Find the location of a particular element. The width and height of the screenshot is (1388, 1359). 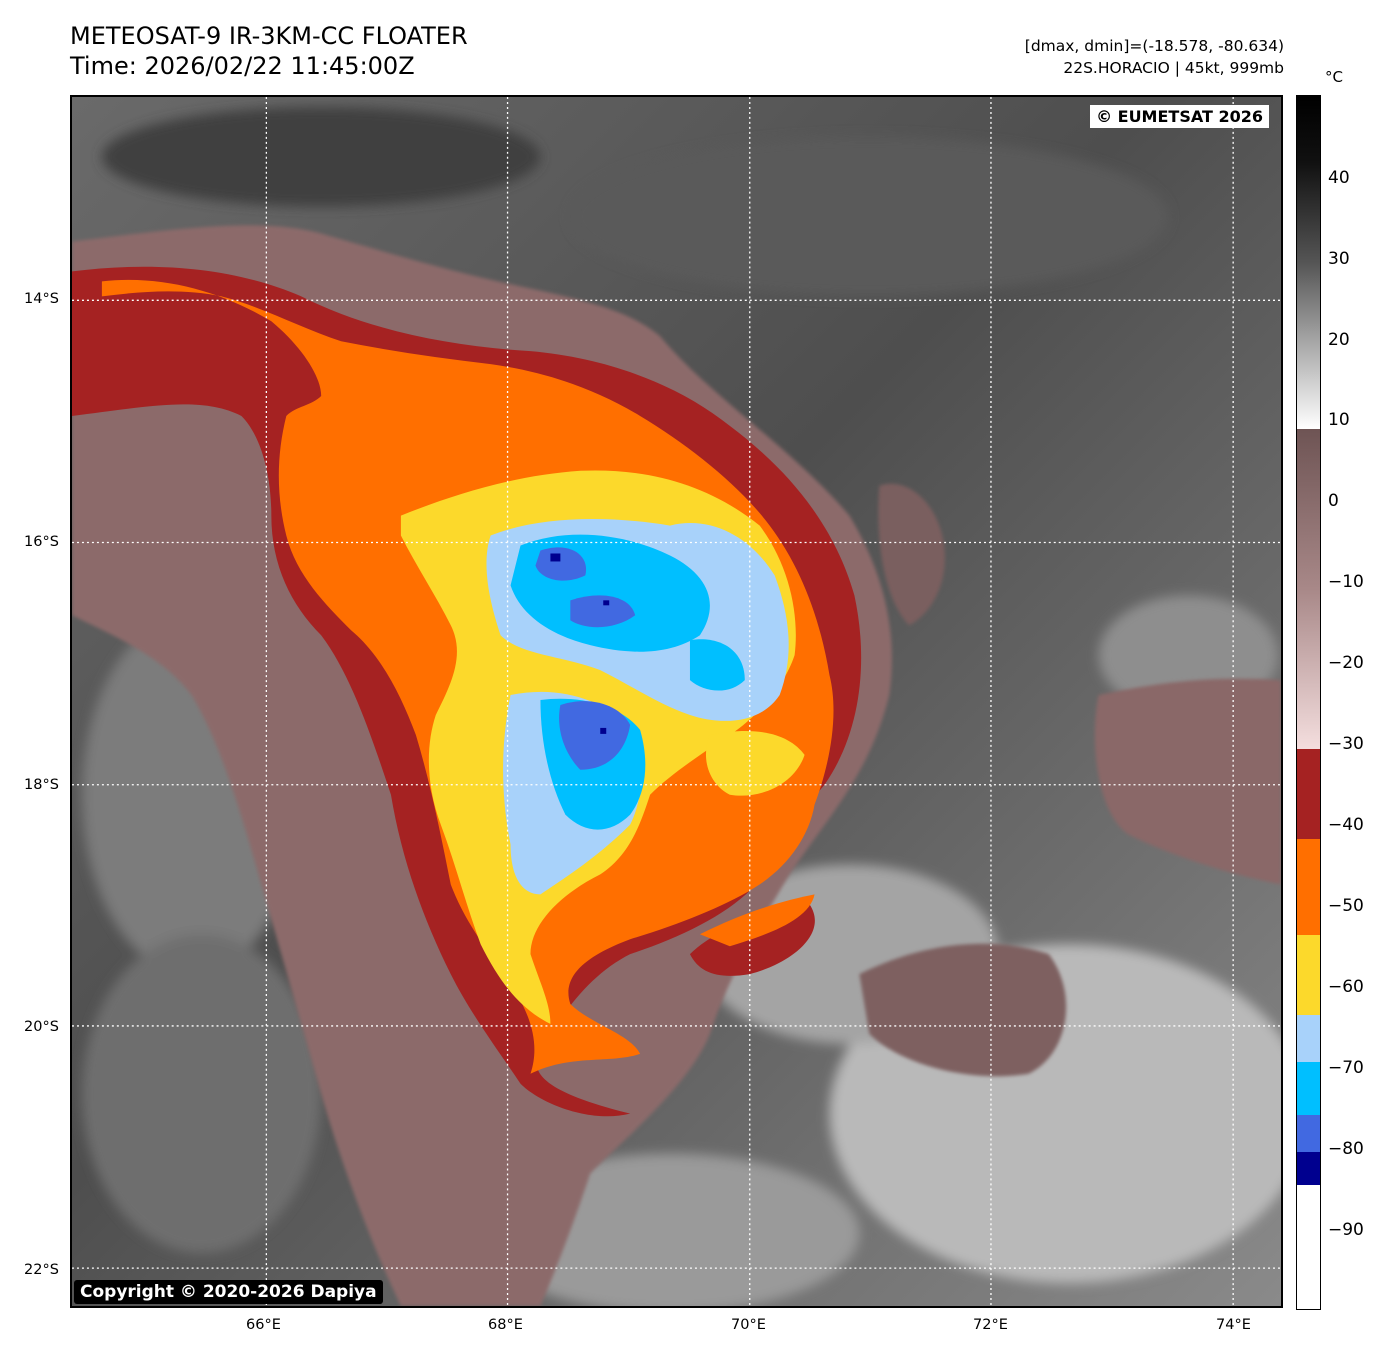

lon-label-72e: 72°E is located at coordinates (990, 1325).